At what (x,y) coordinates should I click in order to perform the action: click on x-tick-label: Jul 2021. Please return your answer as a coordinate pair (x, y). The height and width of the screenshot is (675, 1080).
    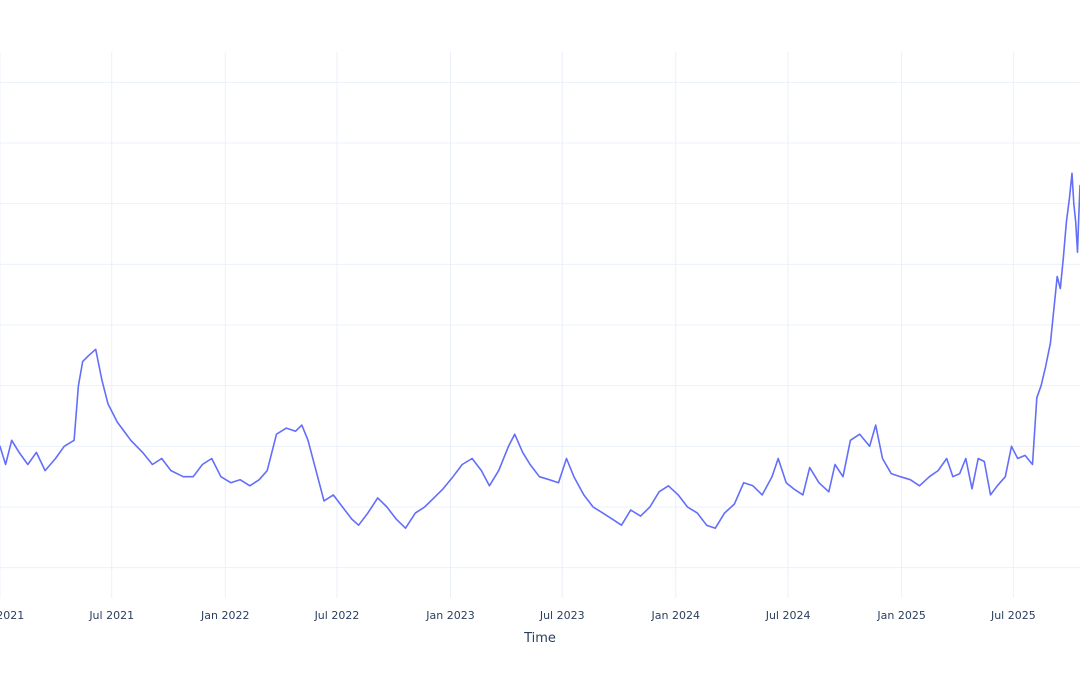
    Looking at the image, I should click on (111, 615).